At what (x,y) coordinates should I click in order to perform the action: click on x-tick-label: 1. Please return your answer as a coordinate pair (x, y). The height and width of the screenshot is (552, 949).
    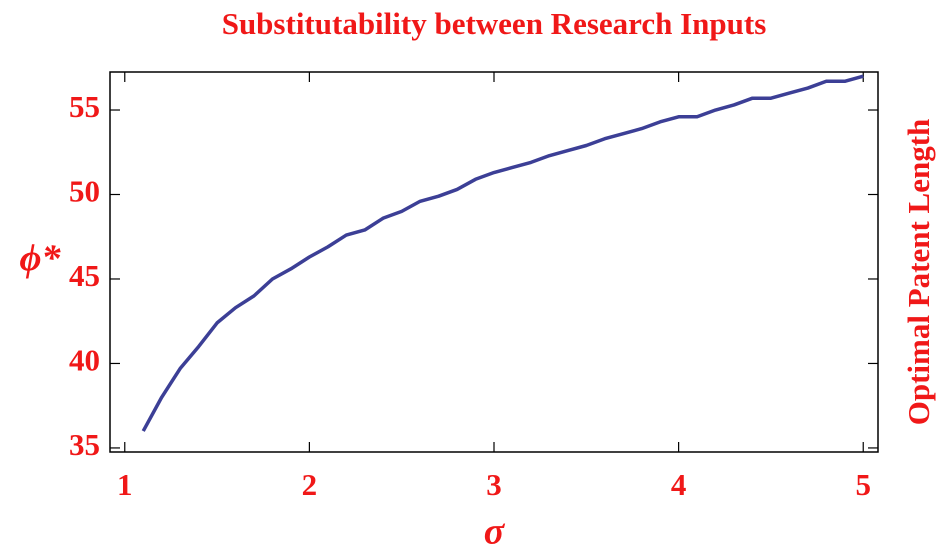
    Looking at the image, I should click on (125, 484).